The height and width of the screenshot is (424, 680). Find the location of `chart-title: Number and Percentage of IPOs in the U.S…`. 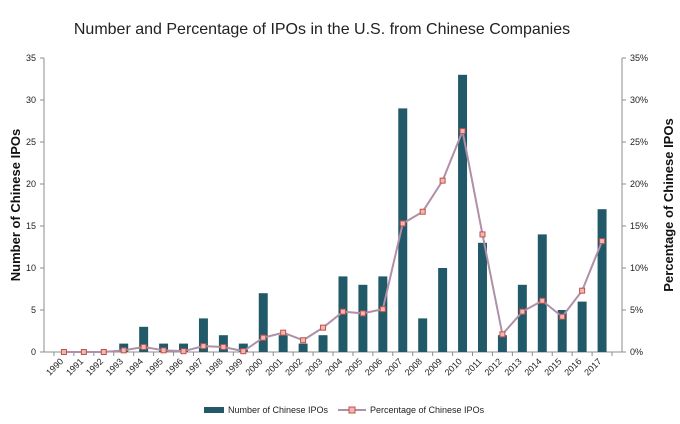

chart-title: Number and Percentage of IPOs in the U.S… is located at coordinates (322, 29).